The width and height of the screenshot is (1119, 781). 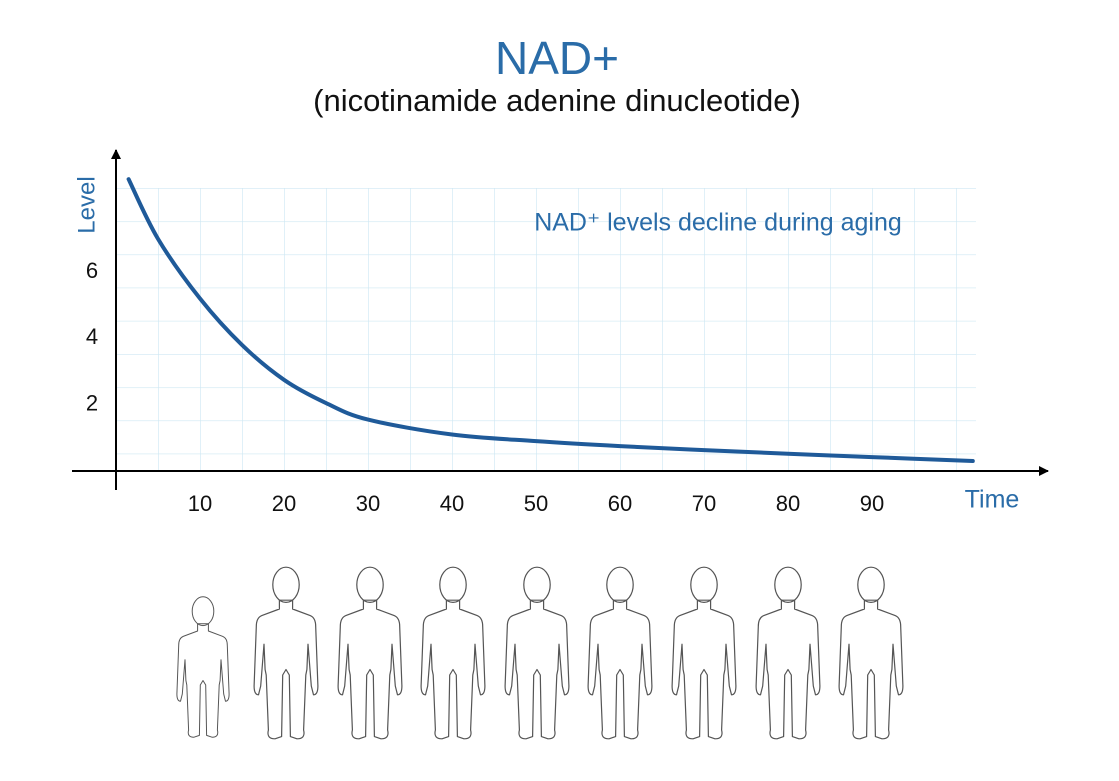 What do you see at coordinates (200, 503) in the screenshot?
I see `x-tick-label: 10` at bounding box center [200, 503].